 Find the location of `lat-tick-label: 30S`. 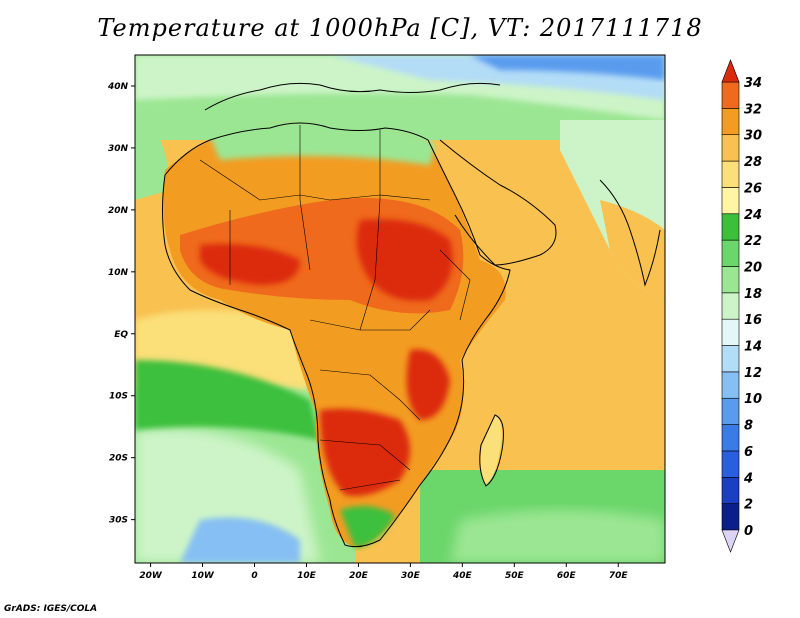

lat-tick-label: 30S is located at coordinates (118, 521).